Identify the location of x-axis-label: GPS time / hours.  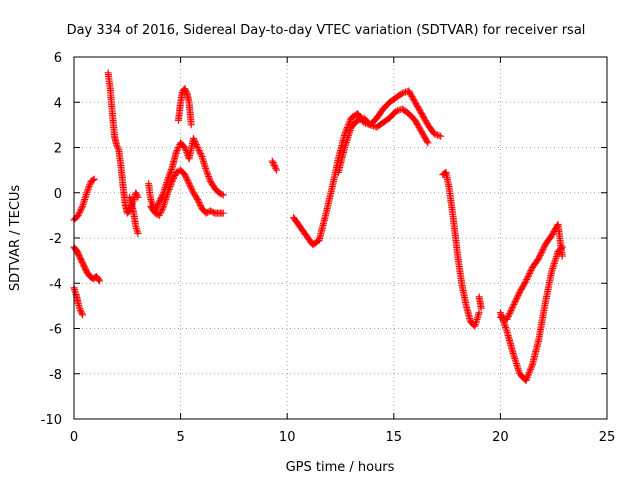
(340, 467).